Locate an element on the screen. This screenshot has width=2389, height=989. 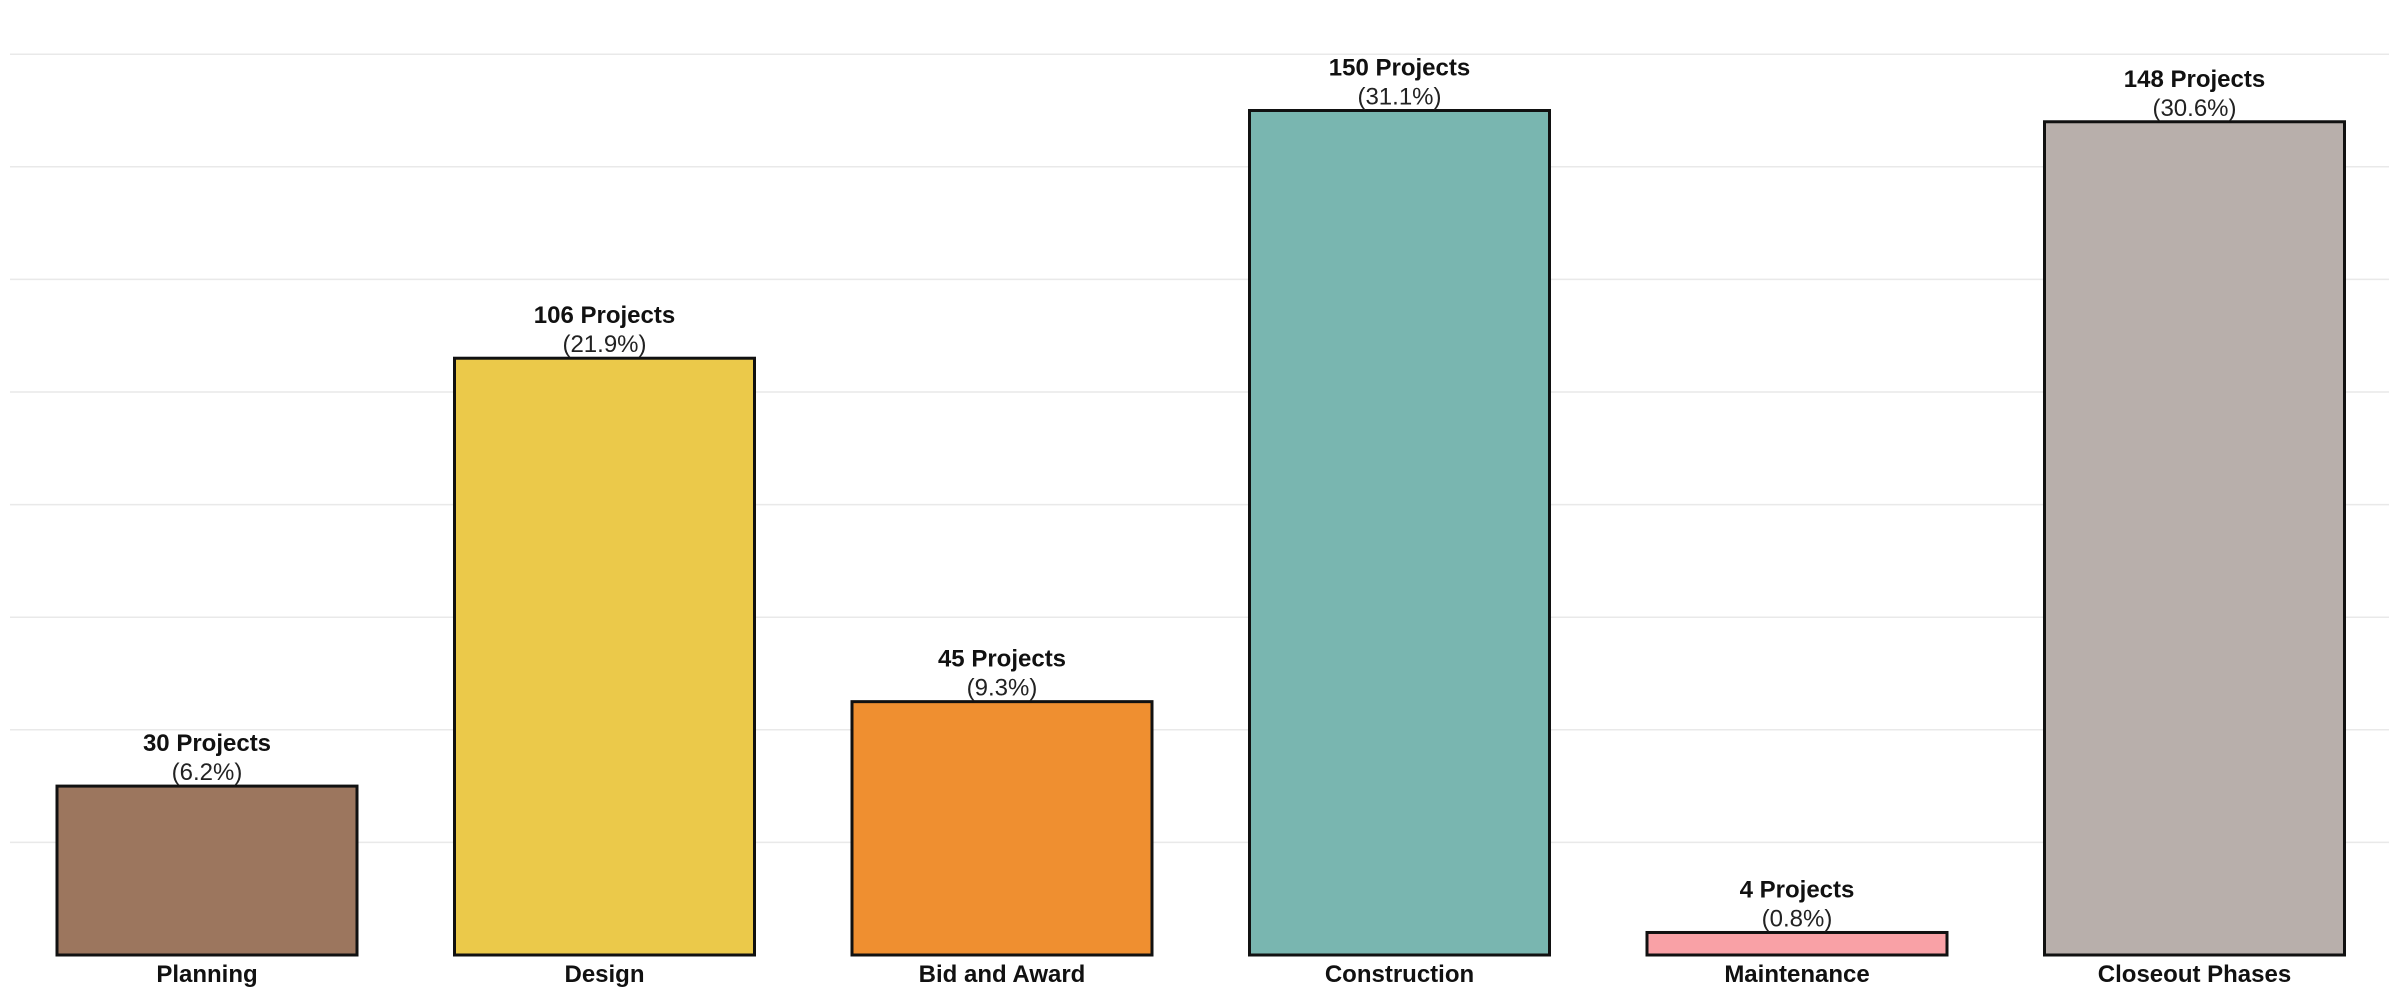
bar-bid-and-award is located at coordinates (1002, 828).